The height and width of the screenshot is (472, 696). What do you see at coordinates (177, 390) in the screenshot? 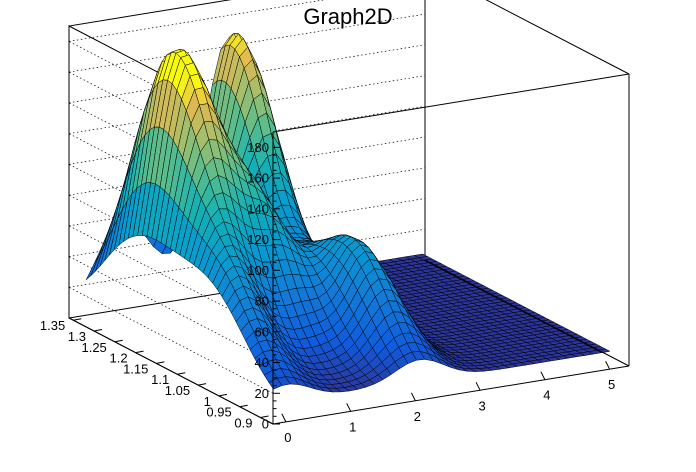
I see `y-tick-label: 1.05` at bounding box center [177, 390].